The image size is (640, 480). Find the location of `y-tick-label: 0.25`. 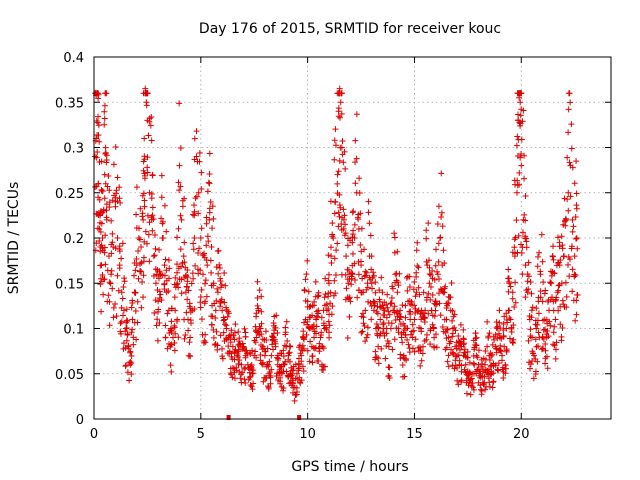

y-tick-label: 0.25 is located at coordinates (69, 194).